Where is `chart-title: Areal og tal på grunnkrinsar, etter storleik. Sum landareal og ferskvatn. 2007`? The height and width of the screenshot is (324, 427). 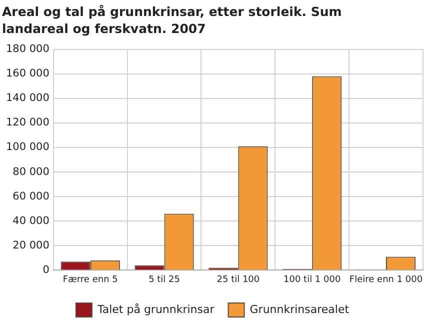 chart-title: Areal og tal på grunnkrinsar, etter storleik. Sum landareal og ferskvatn. 2007 is located at coordinates (172, 20).